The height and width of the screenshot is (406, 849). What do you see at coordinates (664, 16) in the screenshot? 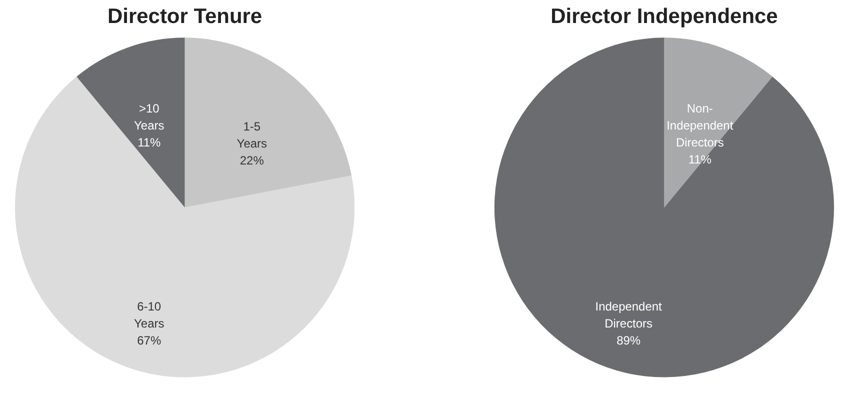
I see `chart-title: Director Independence` at bounding box center [664, 16].